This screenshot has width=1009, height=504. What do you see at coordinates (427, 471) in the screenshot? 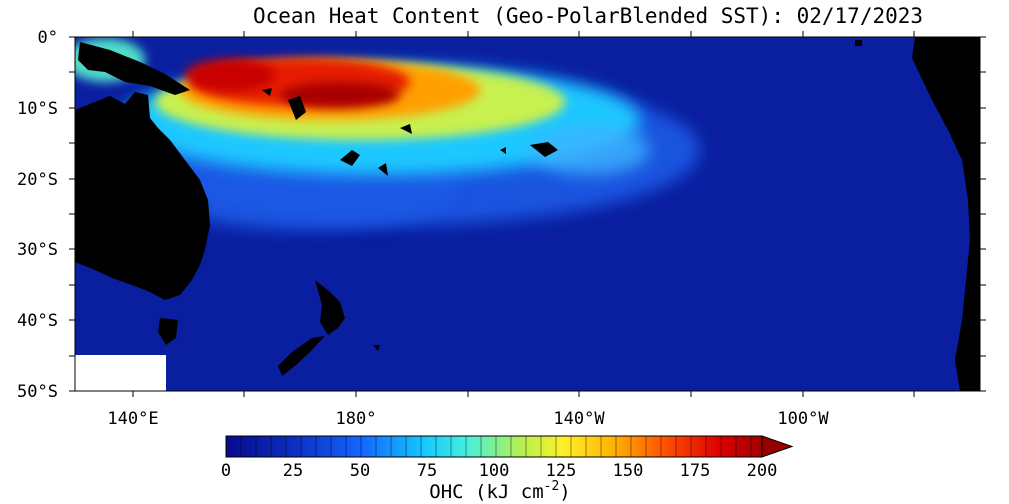
I see `colorbar-tick-label: 75` at bounding box center [427, 471].